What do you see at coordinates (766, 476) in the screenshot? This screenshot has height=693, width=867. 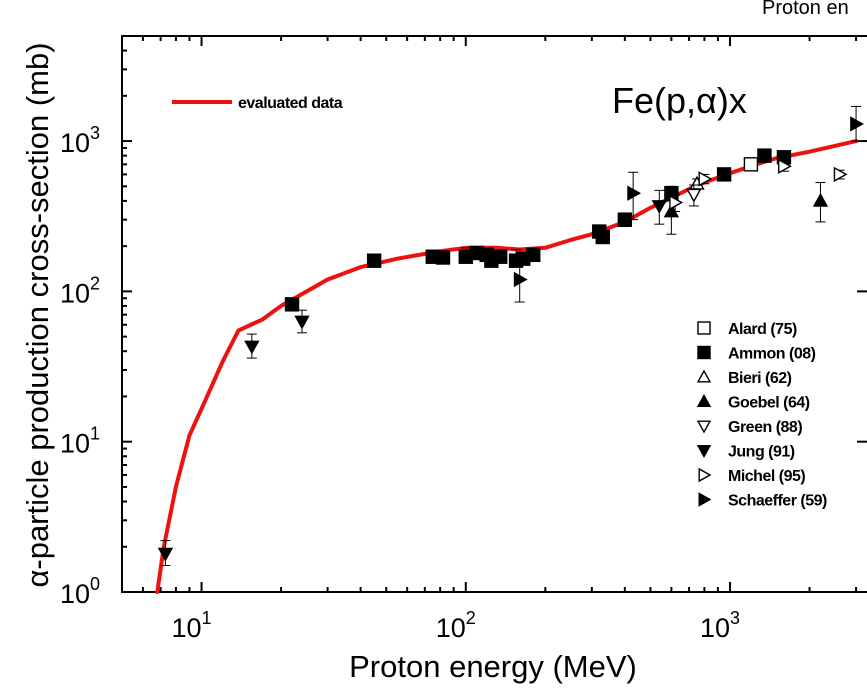 I see `legend-entry-label: Michel (95)` at bounding box center [766, 476].